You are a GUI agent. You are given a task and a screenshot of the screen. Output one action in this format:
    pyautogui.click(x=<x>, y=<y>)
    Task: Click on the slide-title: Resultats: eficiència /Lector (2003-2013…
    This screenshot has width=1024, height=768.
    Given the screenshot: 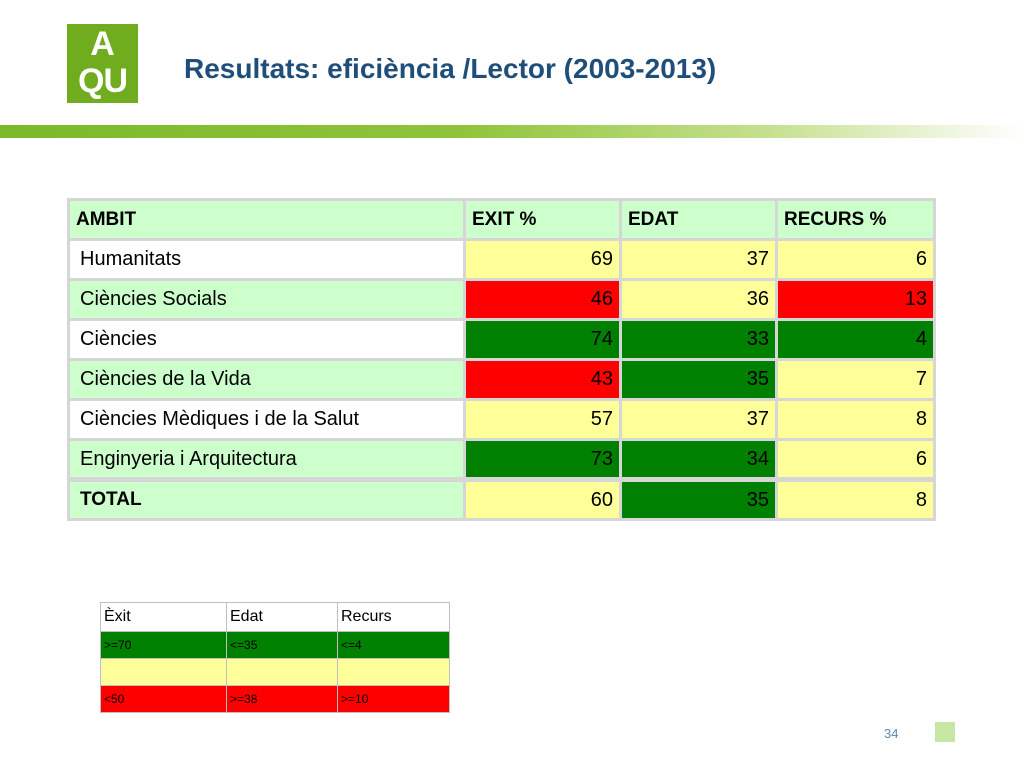 What is the action you would take?
    pyautogui.click(x=450, y=68)
    